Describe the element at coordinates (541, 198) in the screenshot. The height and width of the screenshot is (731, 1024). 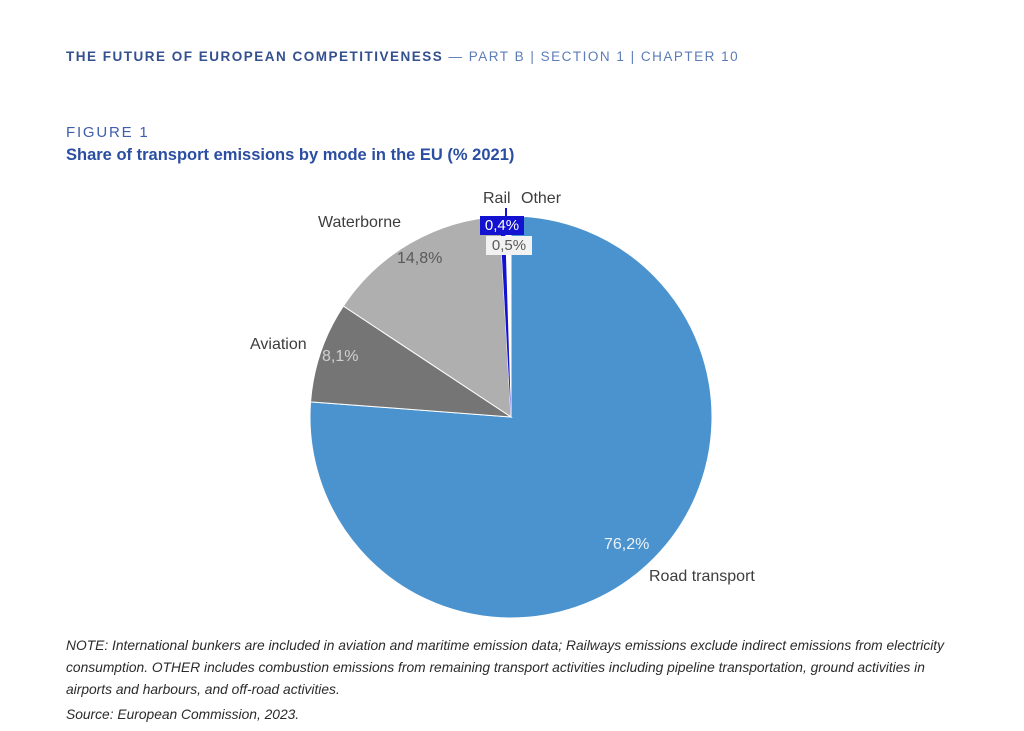
I see `pie-label-other: Other` at that location.